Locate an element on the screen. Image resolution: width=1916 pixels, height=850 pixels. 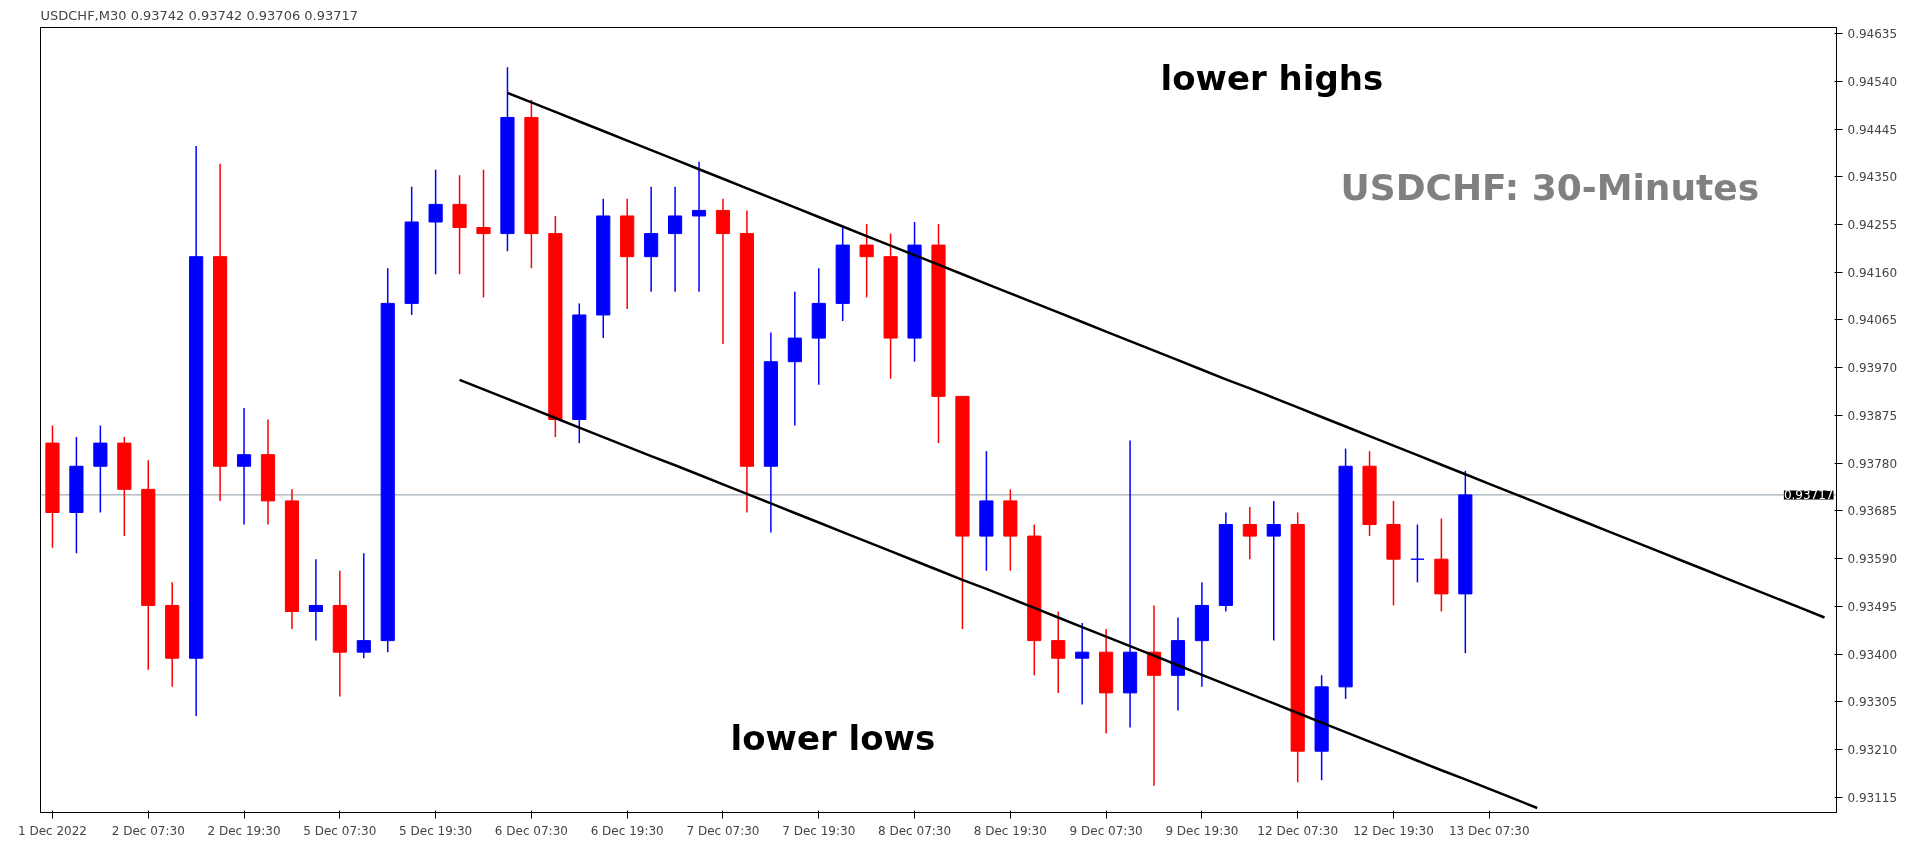
y-tick-label: 0.94540 is located at coordinates (1872, 81).